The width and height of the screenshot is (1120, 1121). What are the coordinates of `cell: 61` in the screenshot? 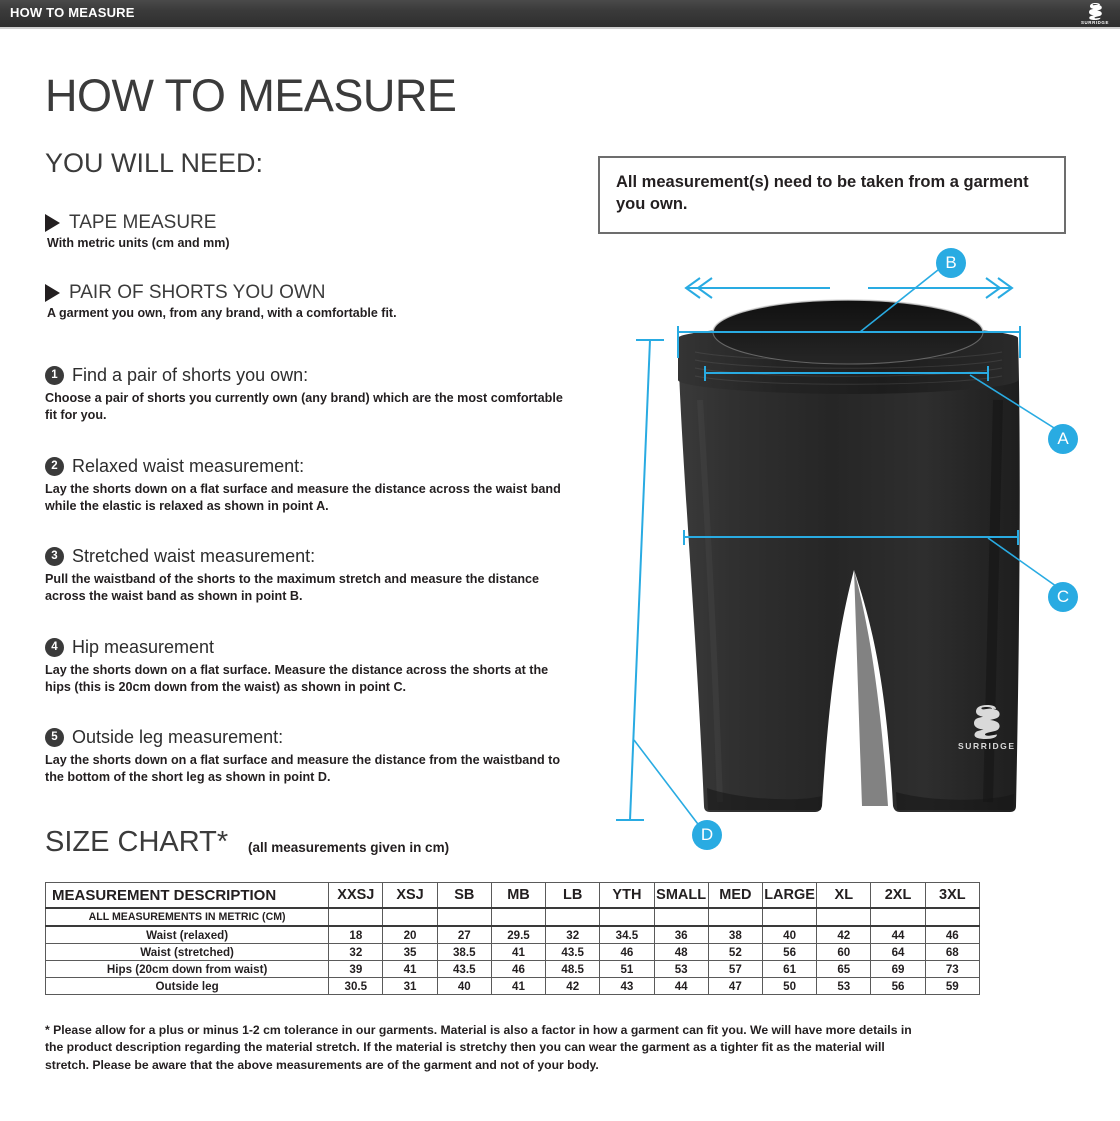 It's located at (789, 969).